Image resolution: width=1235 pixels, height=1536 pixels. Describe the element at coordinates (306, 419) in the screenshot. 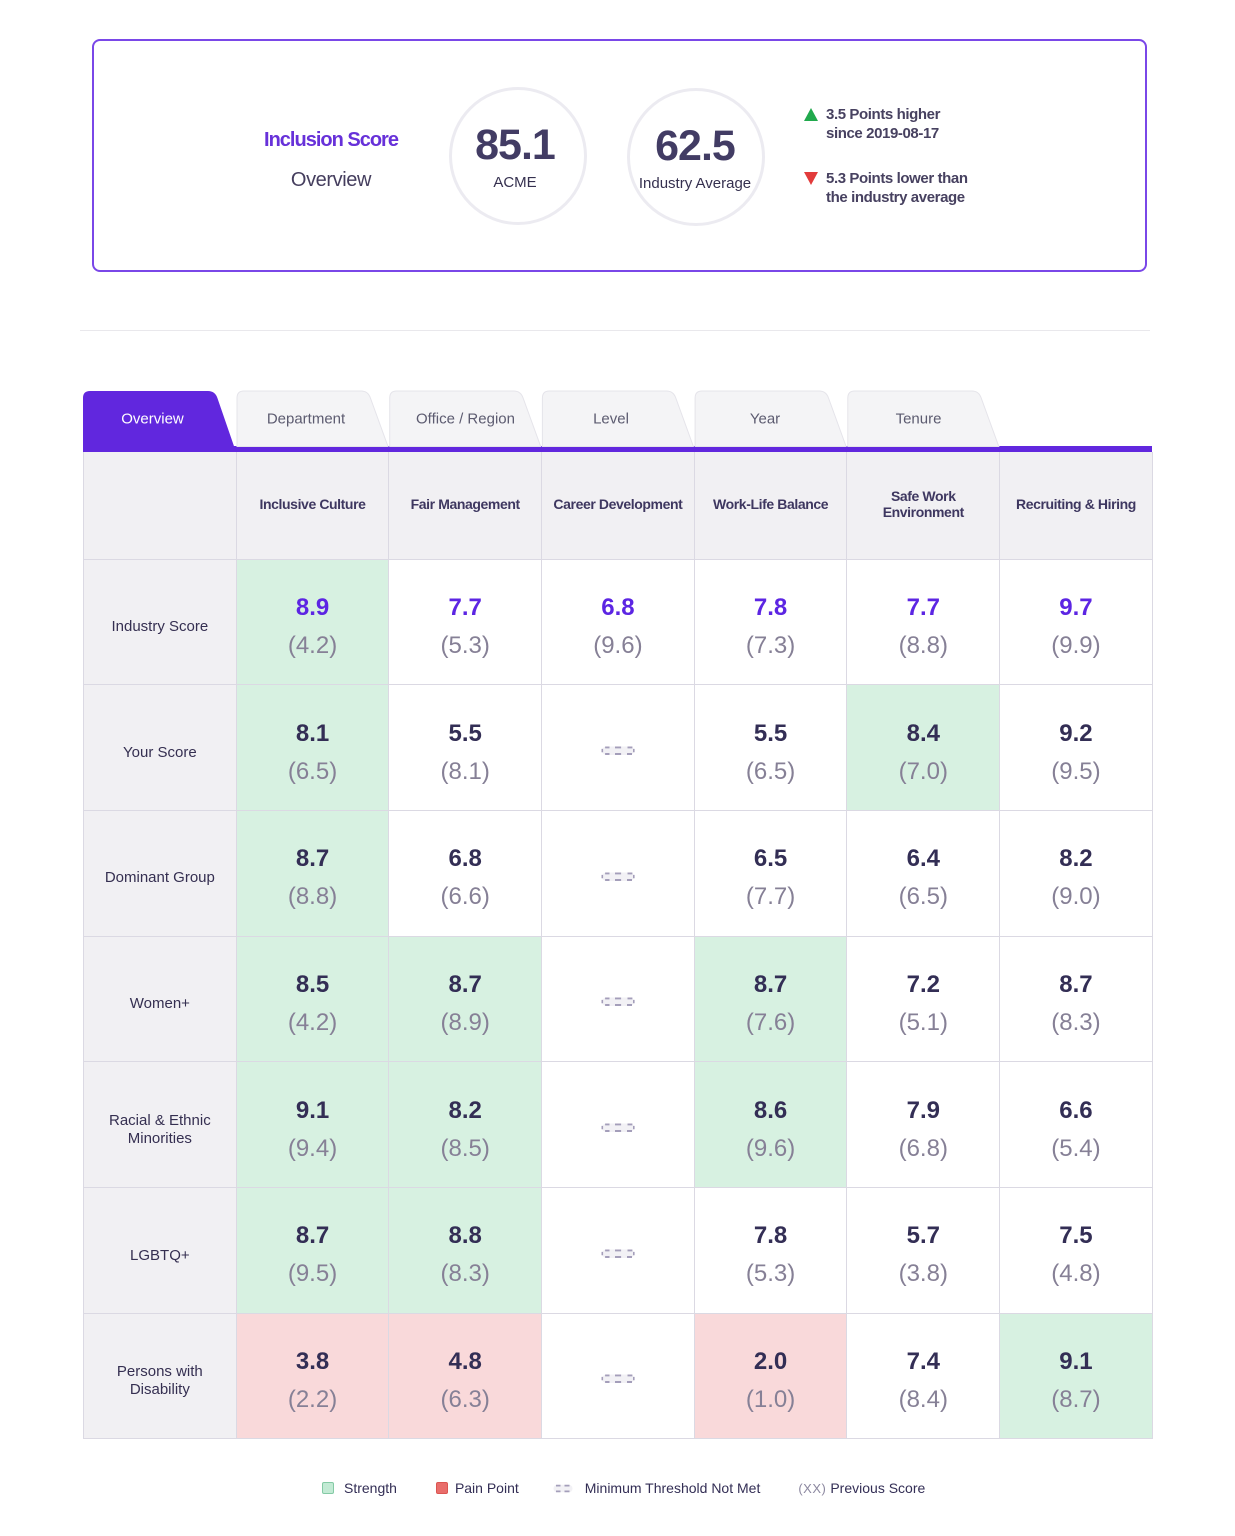

I see `svg-text: Department` at that location.